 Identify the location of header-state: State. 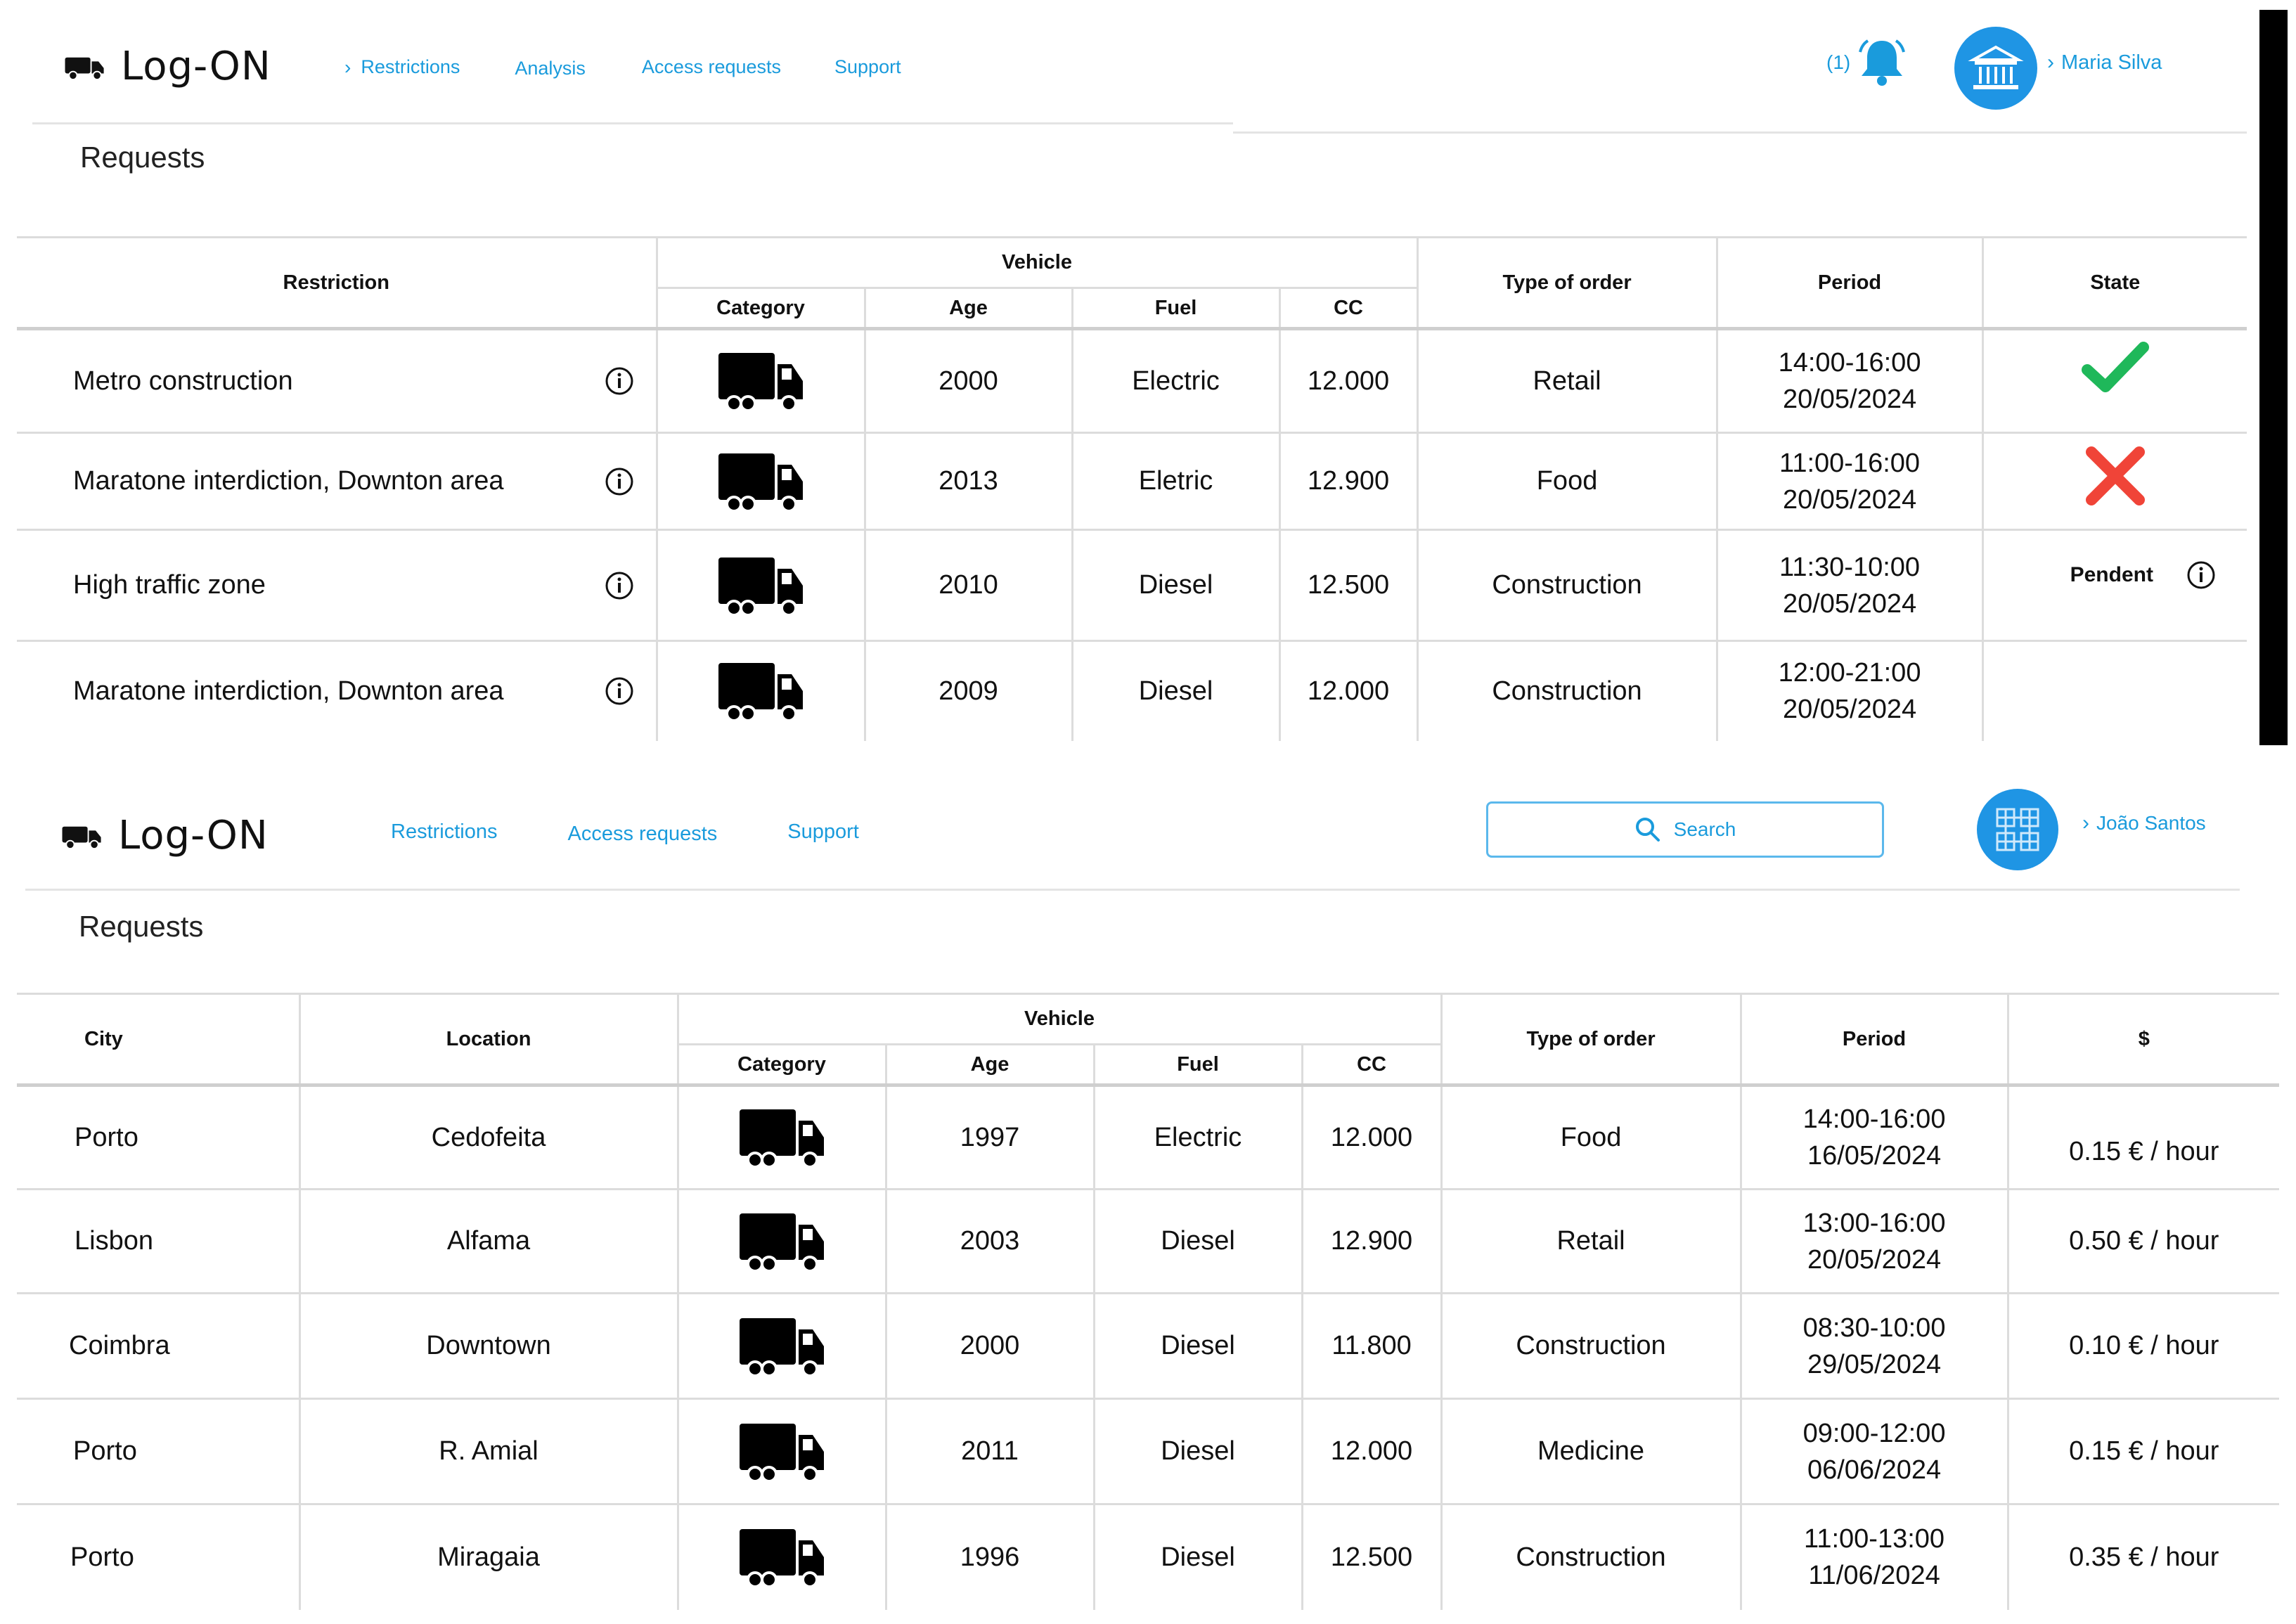
(2114, 283).